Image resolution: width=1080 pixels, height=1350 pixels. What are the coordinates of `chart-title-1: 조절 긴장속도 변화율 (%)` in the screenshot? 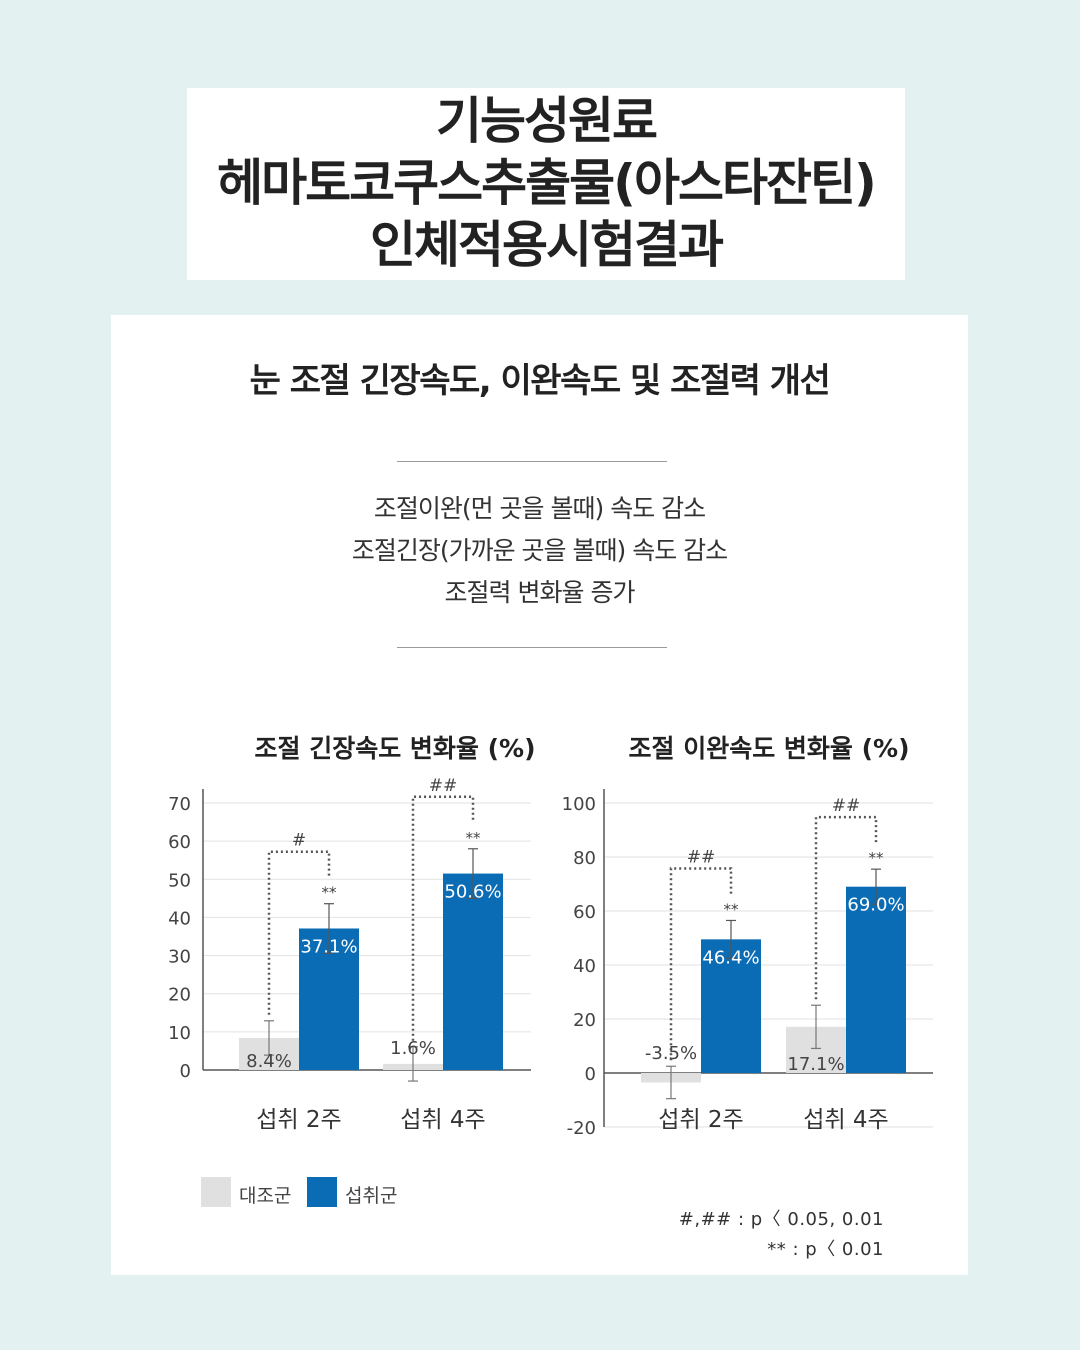 It's located at (394, 748).